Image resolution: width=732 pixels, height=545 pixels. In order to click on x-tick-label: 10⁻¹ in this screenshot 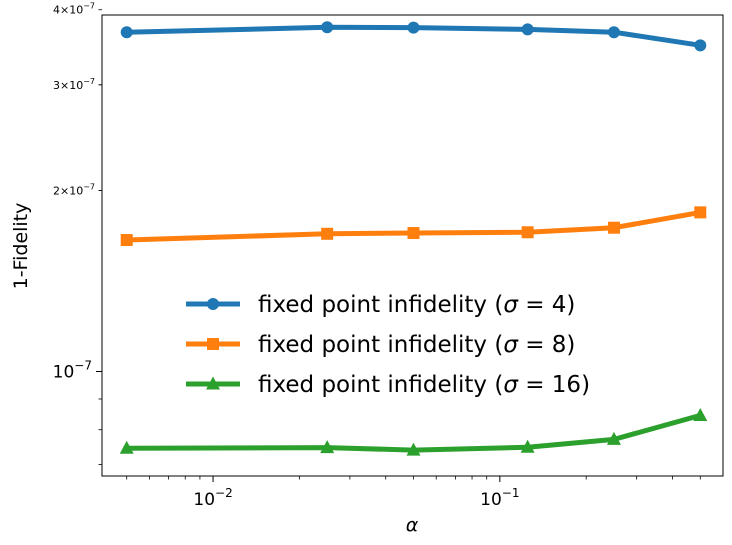, I will do `click(499, 498)`.